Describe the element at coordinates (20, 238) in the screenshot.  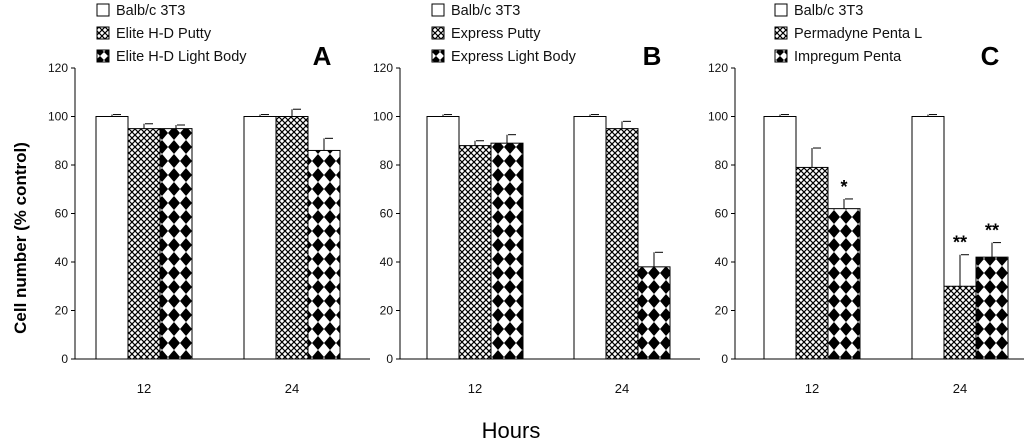
I see `y-axis-label: Cell number (% control)` at that location.